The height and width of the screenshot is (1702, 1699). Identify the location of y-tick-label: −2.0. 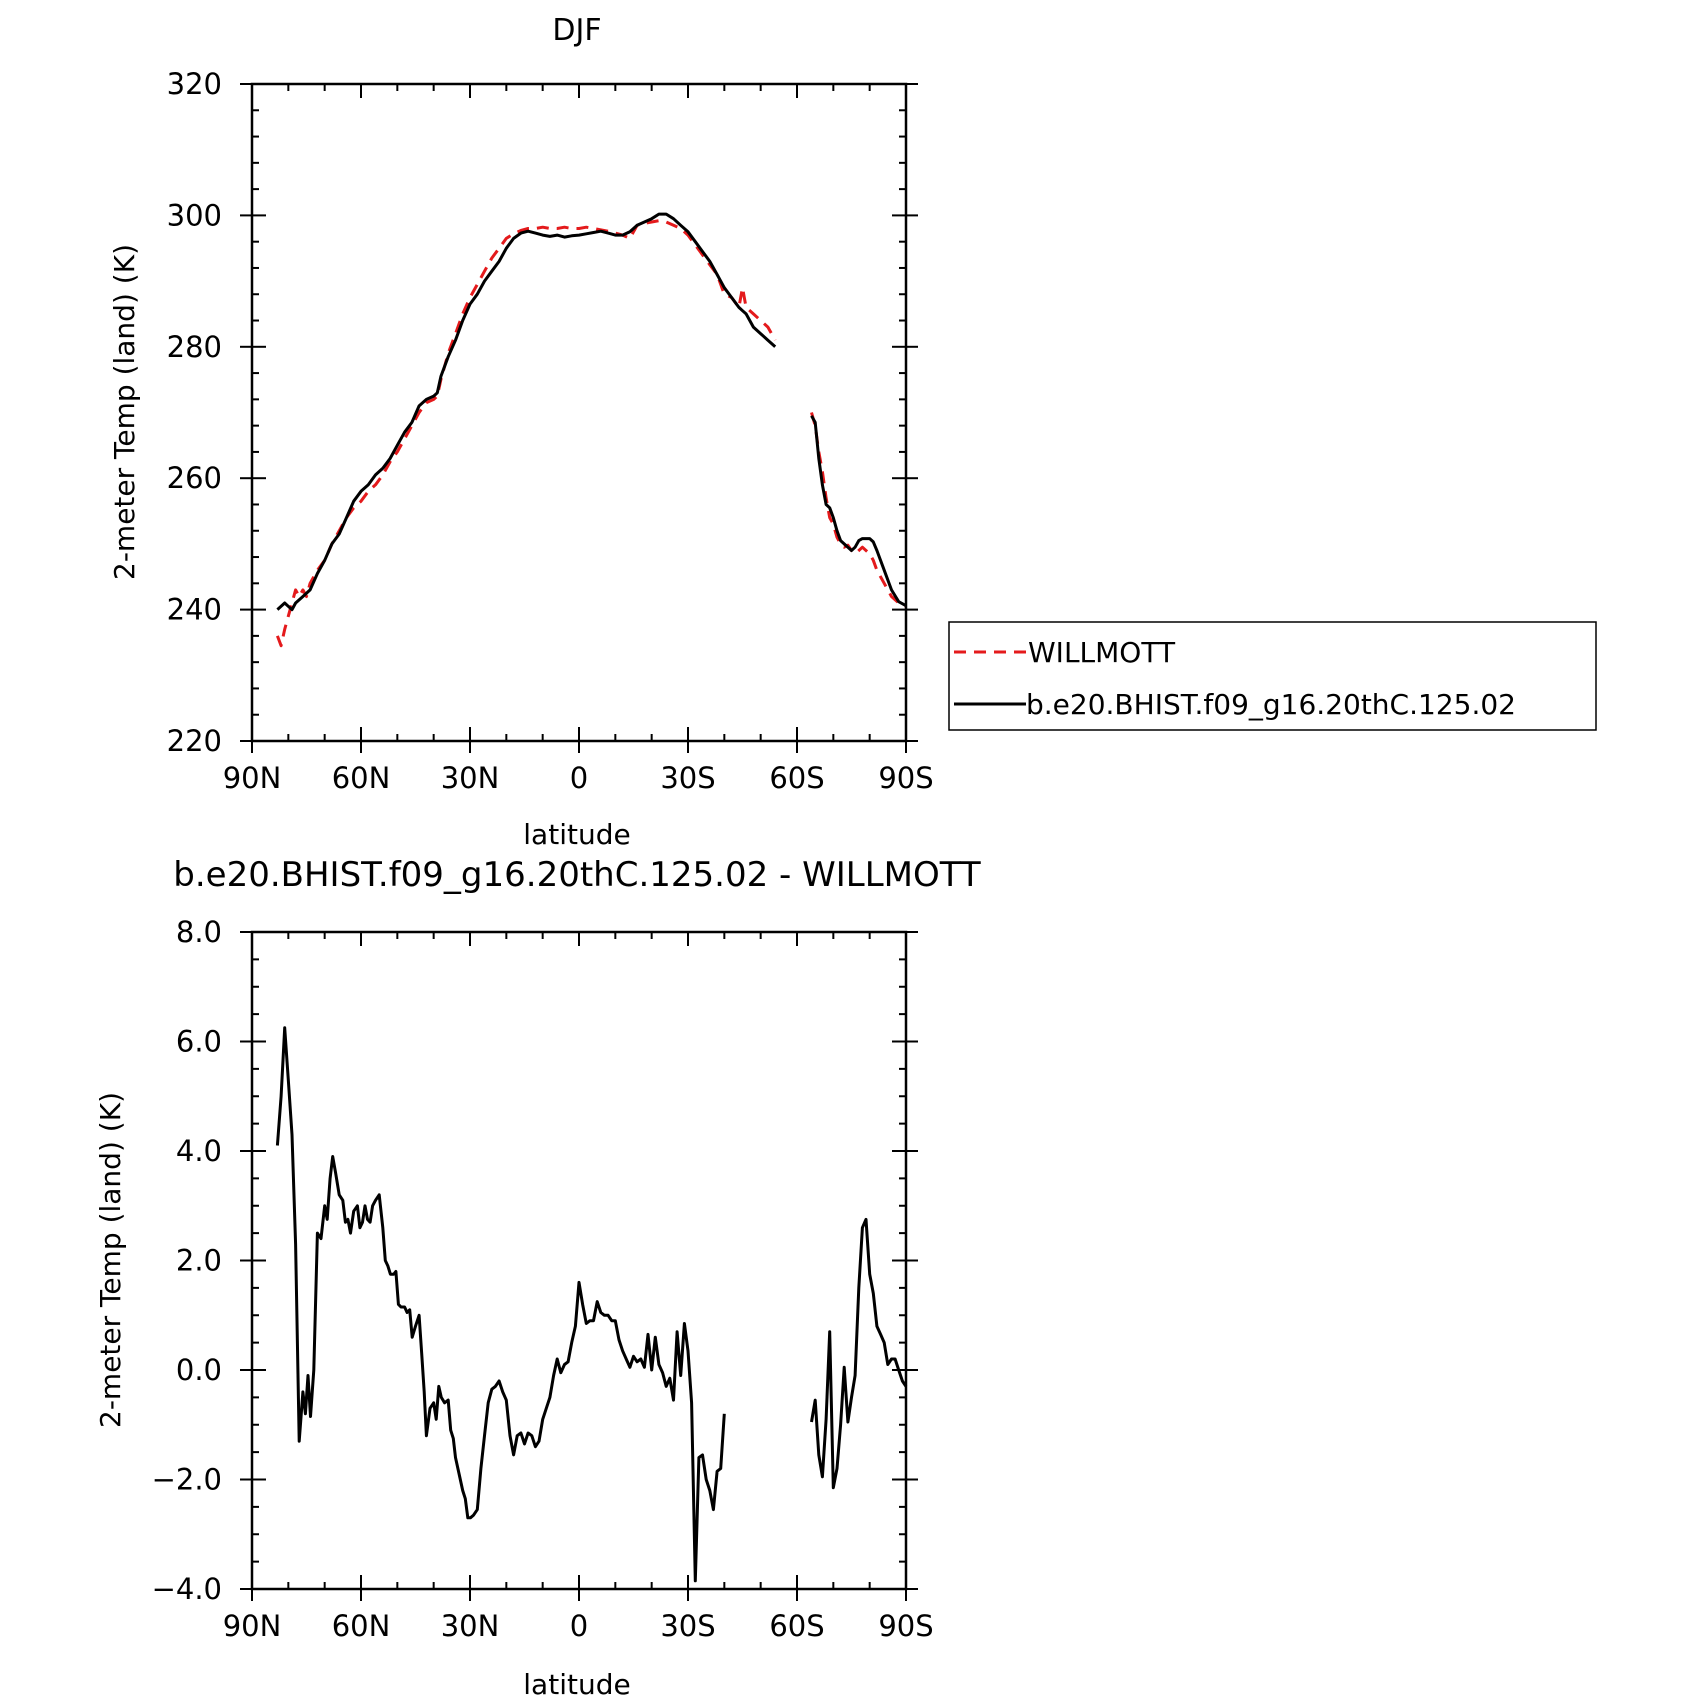
(187, 1480).